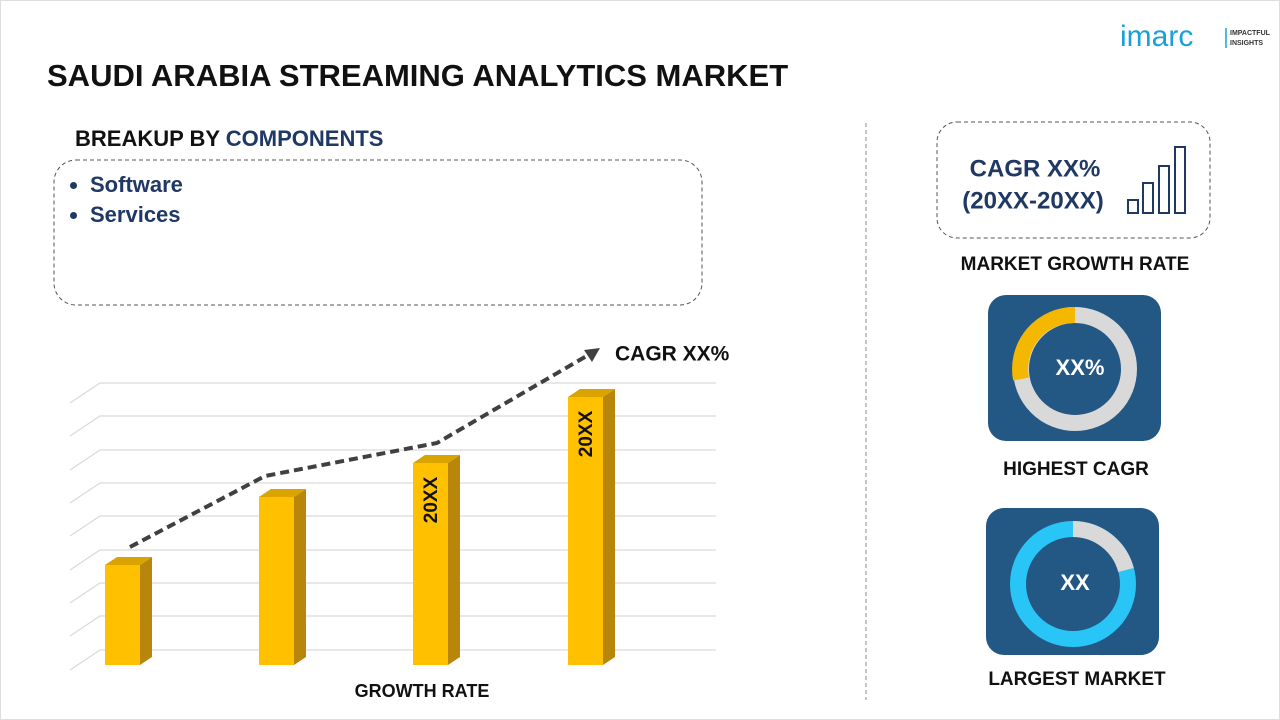 Image resolution: width=1280 pixels, height=720 pixels. What do you see at coordinates (305, 138) in the screenshot?
I see `breakup-label: COMPONENTS` at bounding box center [305, 138].